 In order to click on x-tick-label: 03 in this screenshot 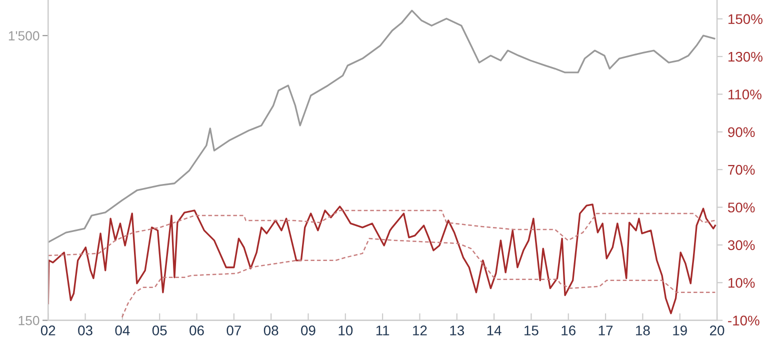, I will do `click(85, 331)`.